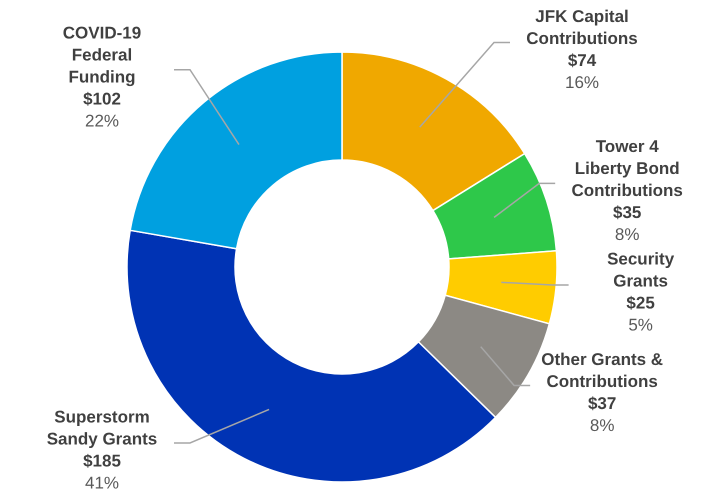 This screenshot has height=495, width=709. What do you see at coordinates (102, 461) in the screenshot?
I see `data-label: $185` at bounding box center [102, 461].